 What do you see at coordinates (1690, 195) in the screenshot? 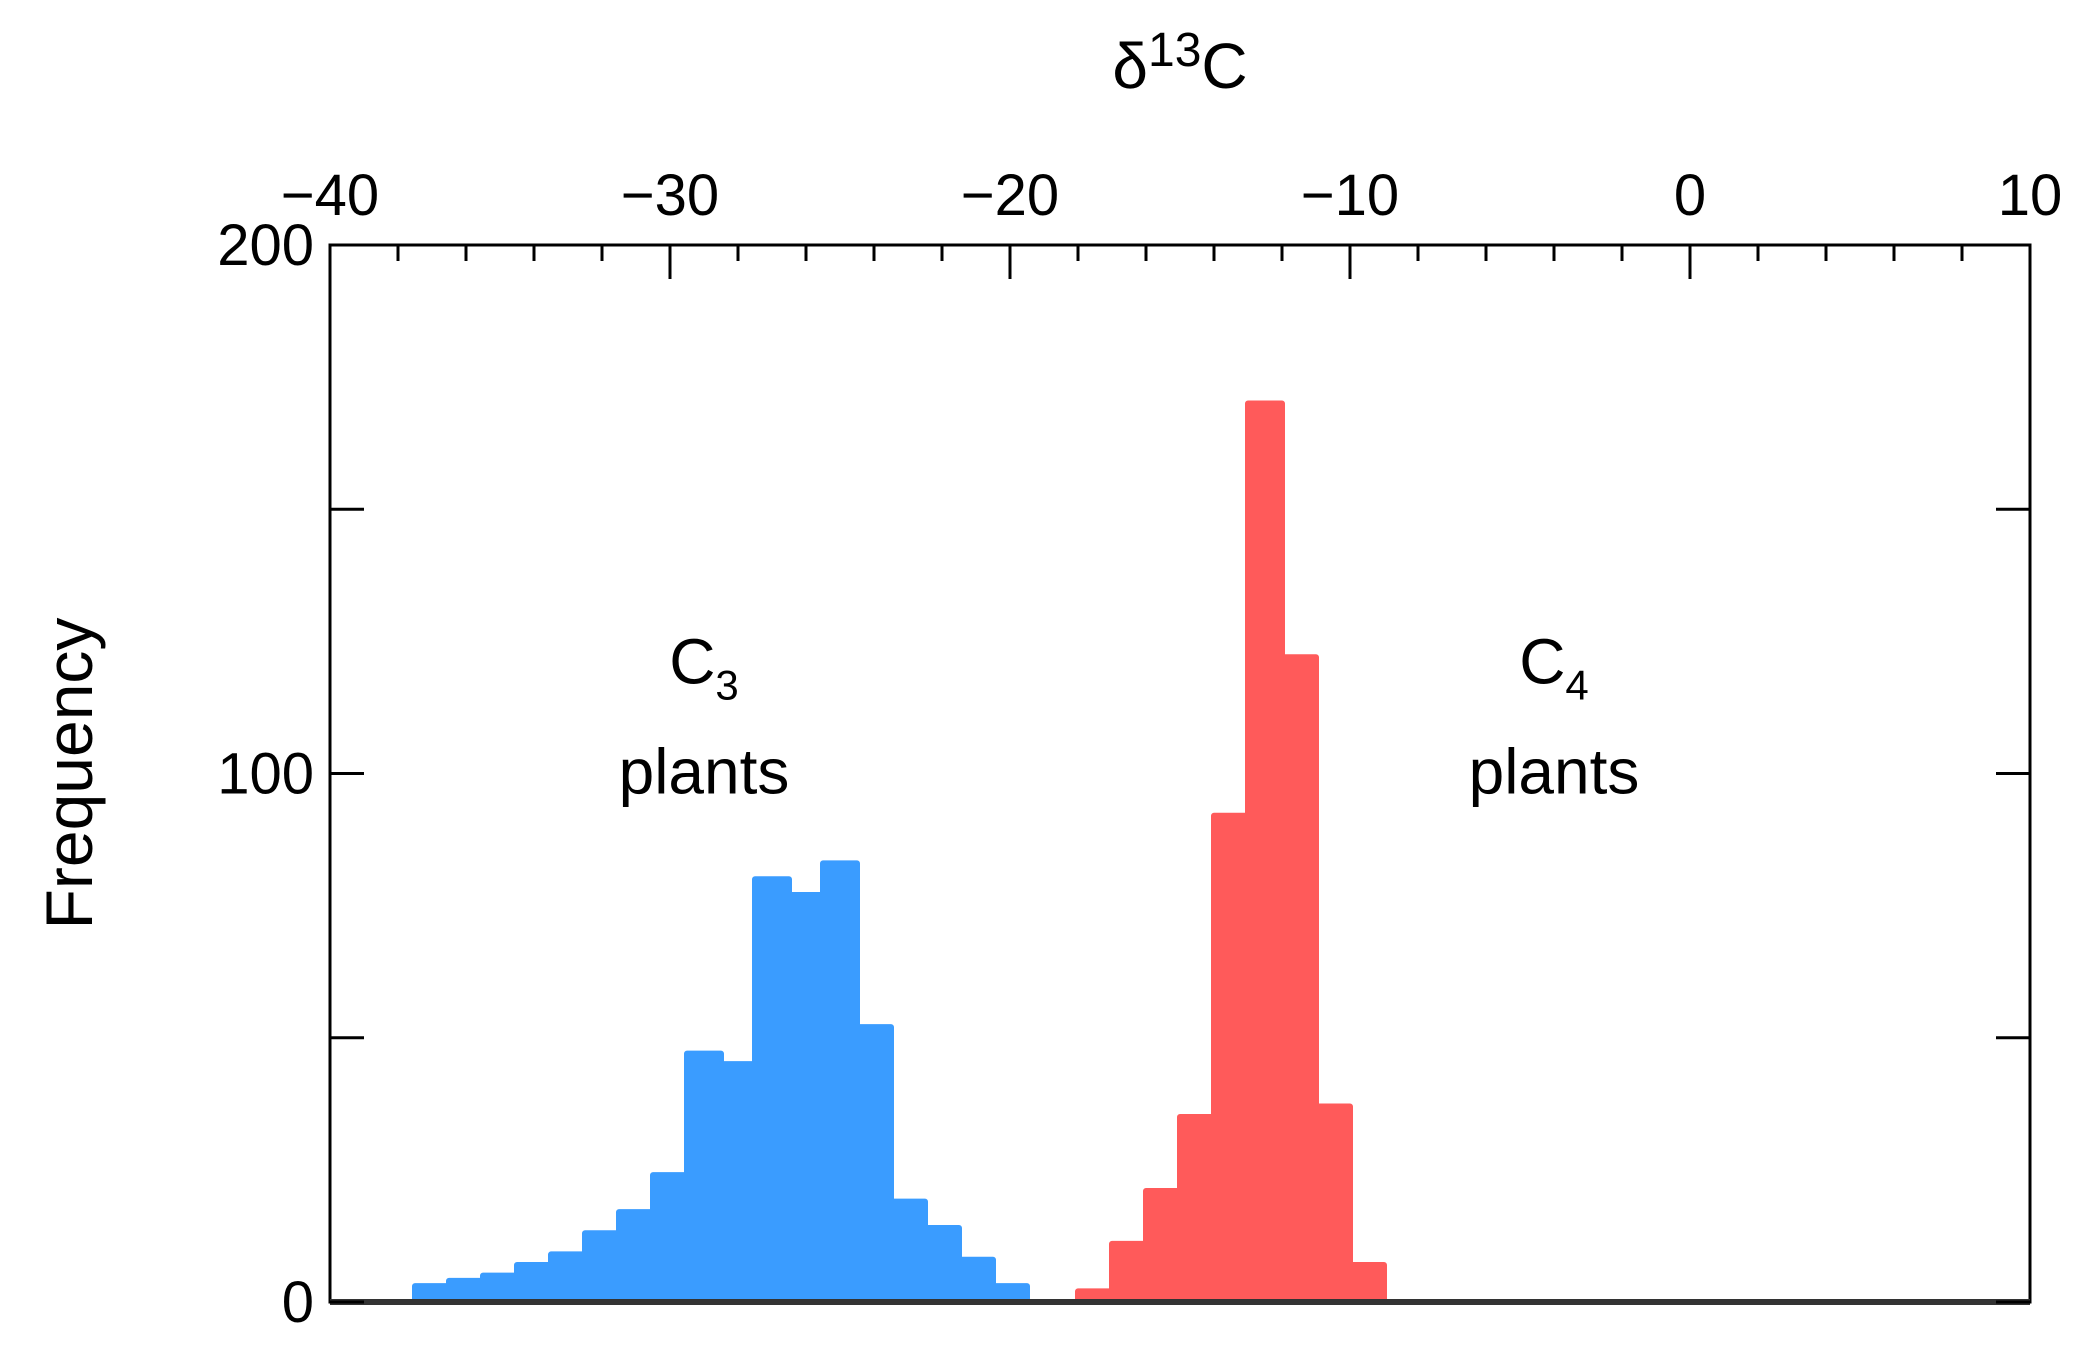
I see `x-tick-label: 0` at bounding box center [1690, 195].